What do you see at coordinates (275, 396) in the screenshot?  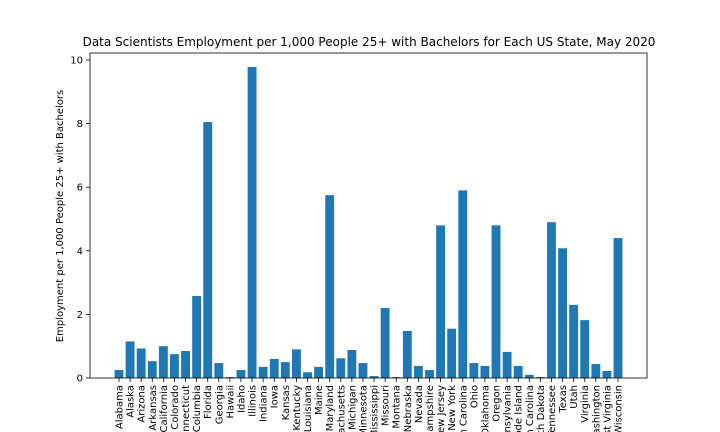 I see `x-tick-label: Iowa` at bounding box center [275, 396].